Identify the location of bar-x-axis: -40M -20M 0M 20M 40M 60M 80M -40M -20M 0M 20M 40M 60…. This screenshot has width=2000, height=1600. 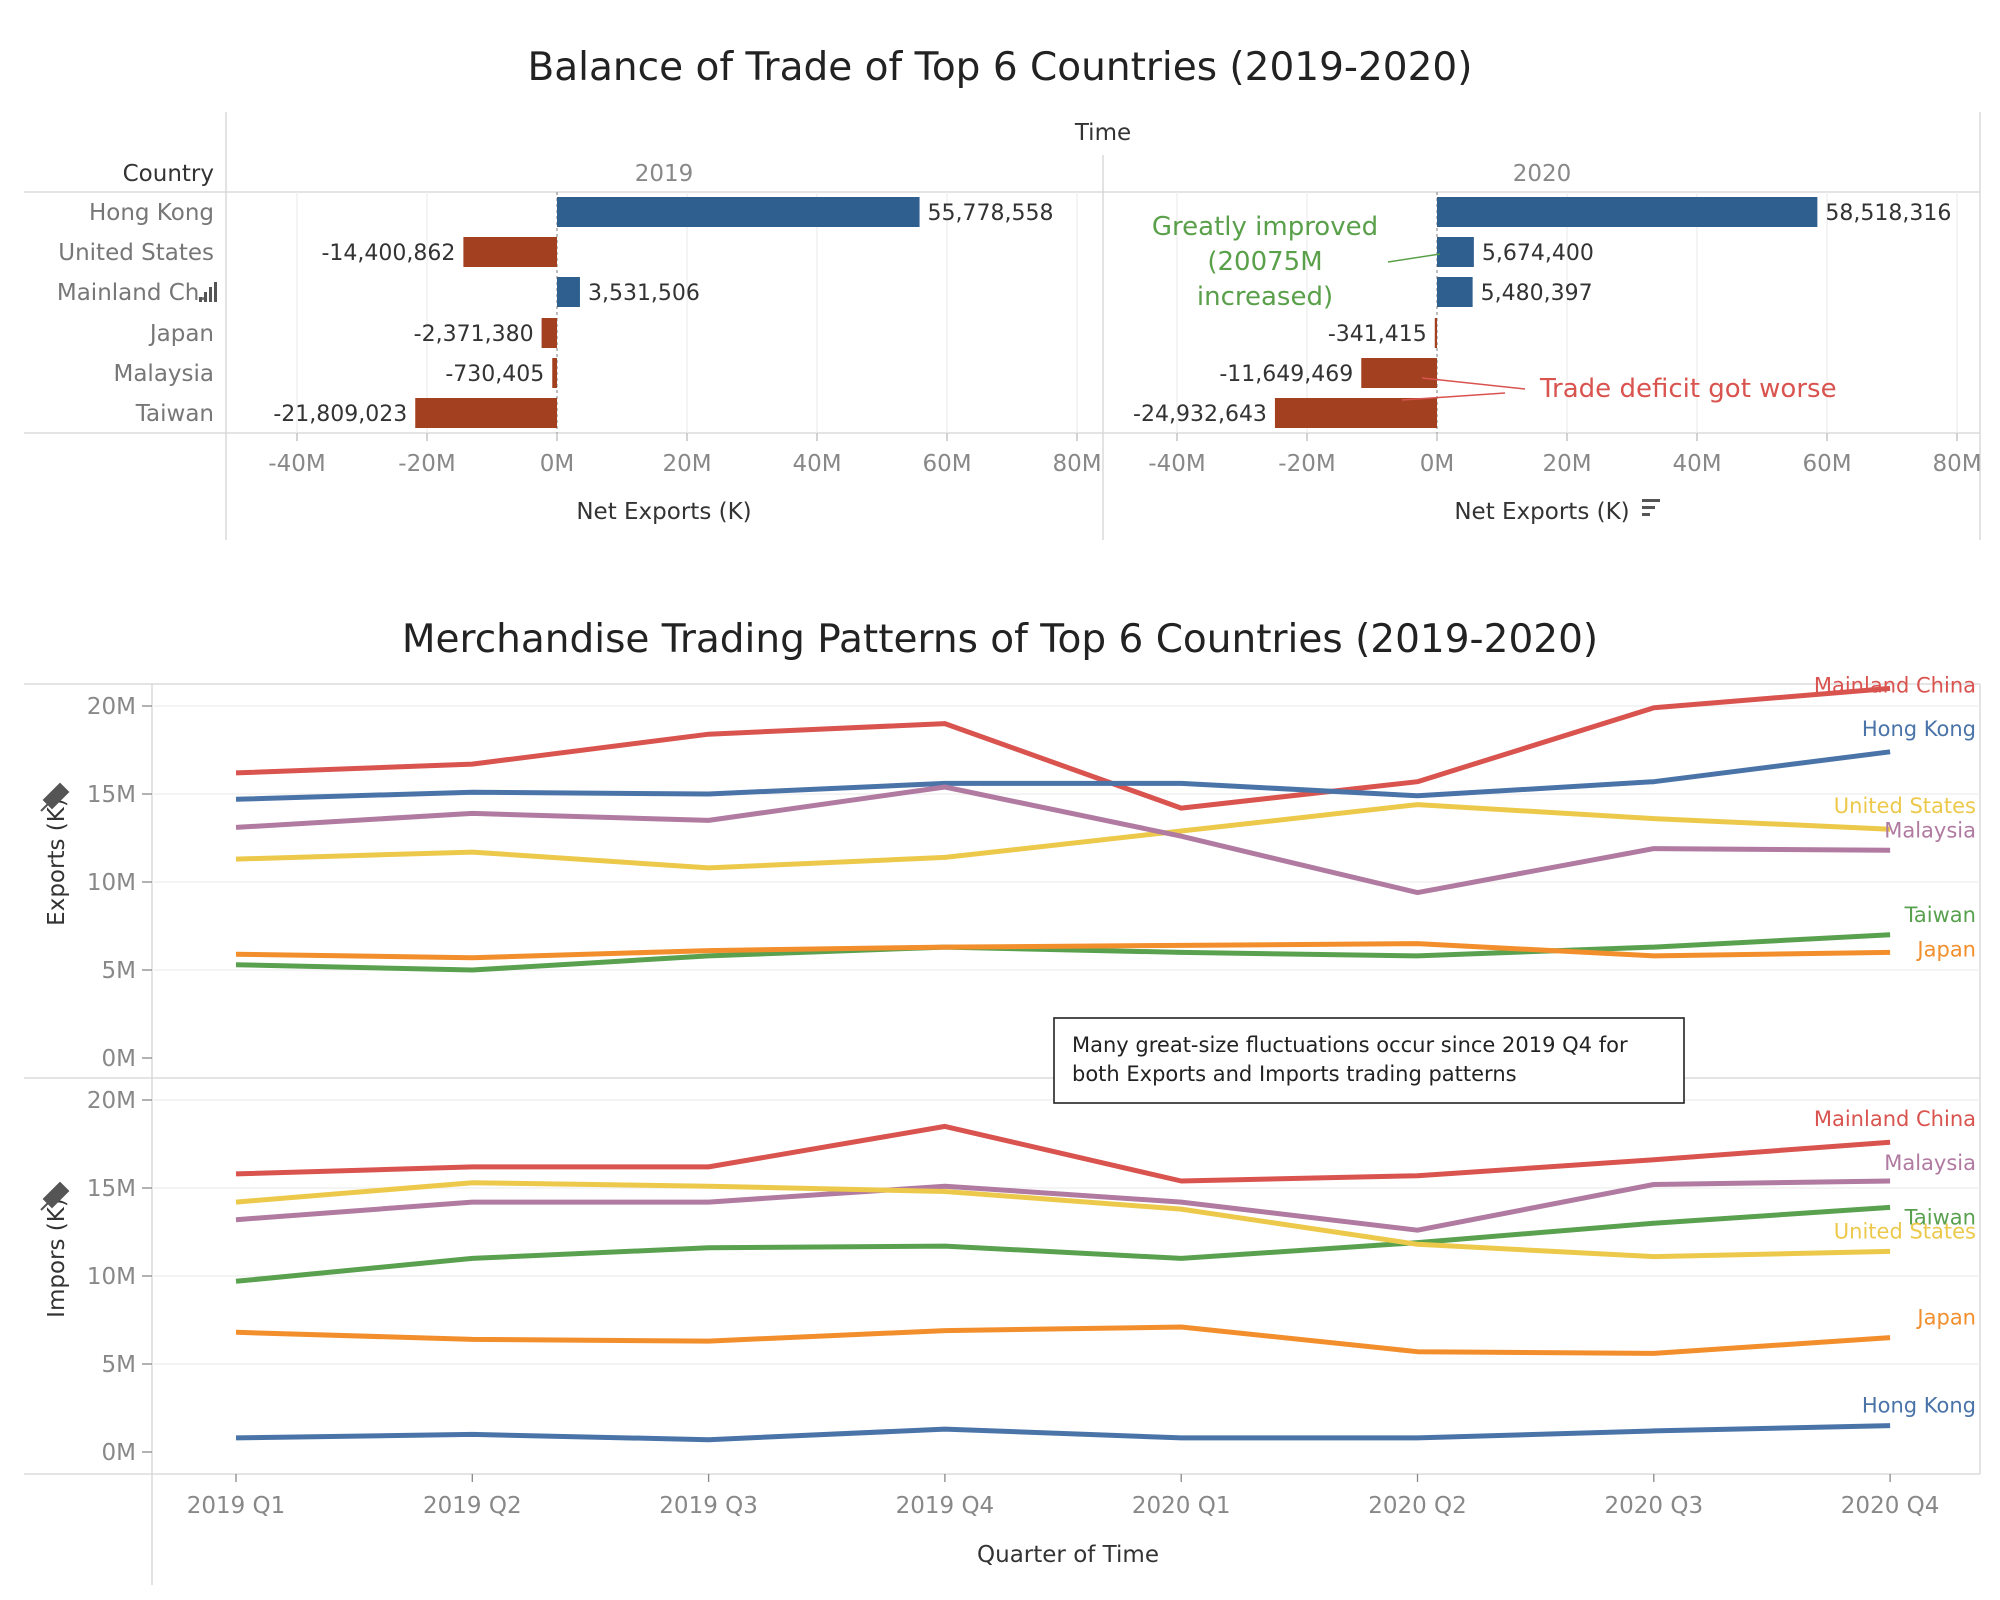
(1125, 455).